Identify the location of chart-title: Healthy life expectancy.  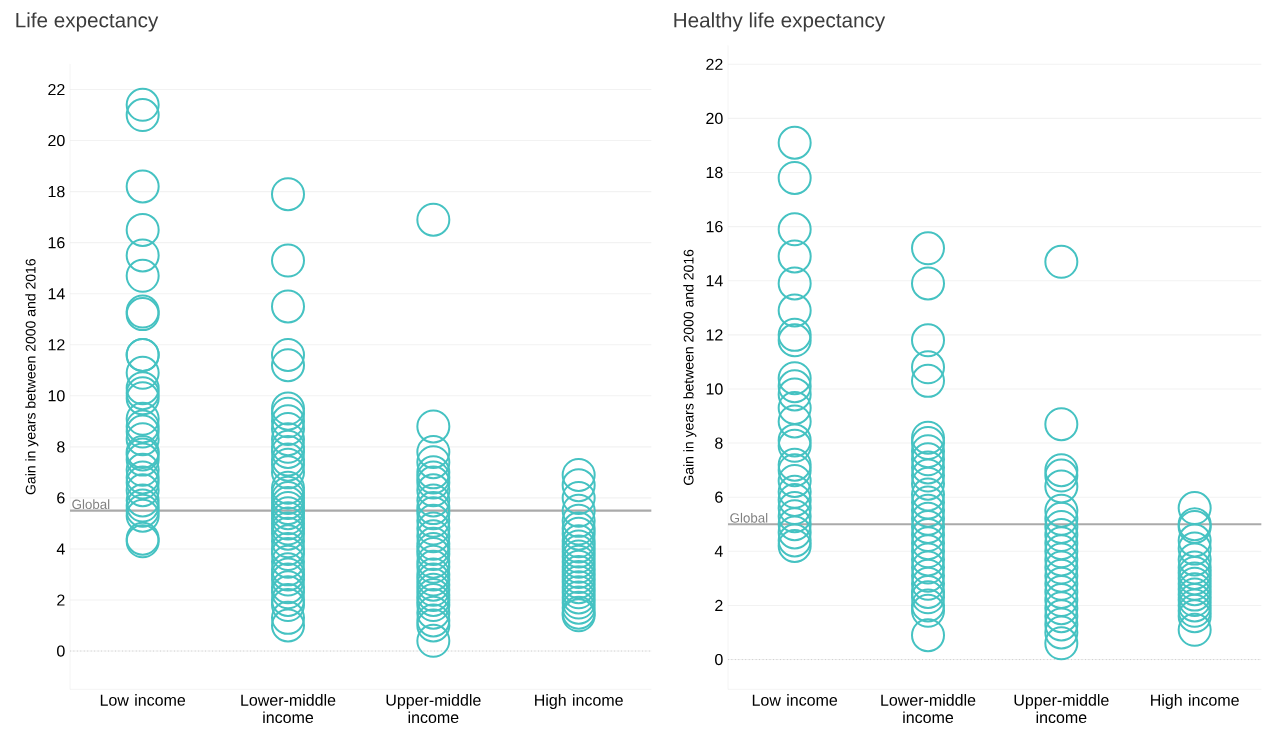
(780, 22).